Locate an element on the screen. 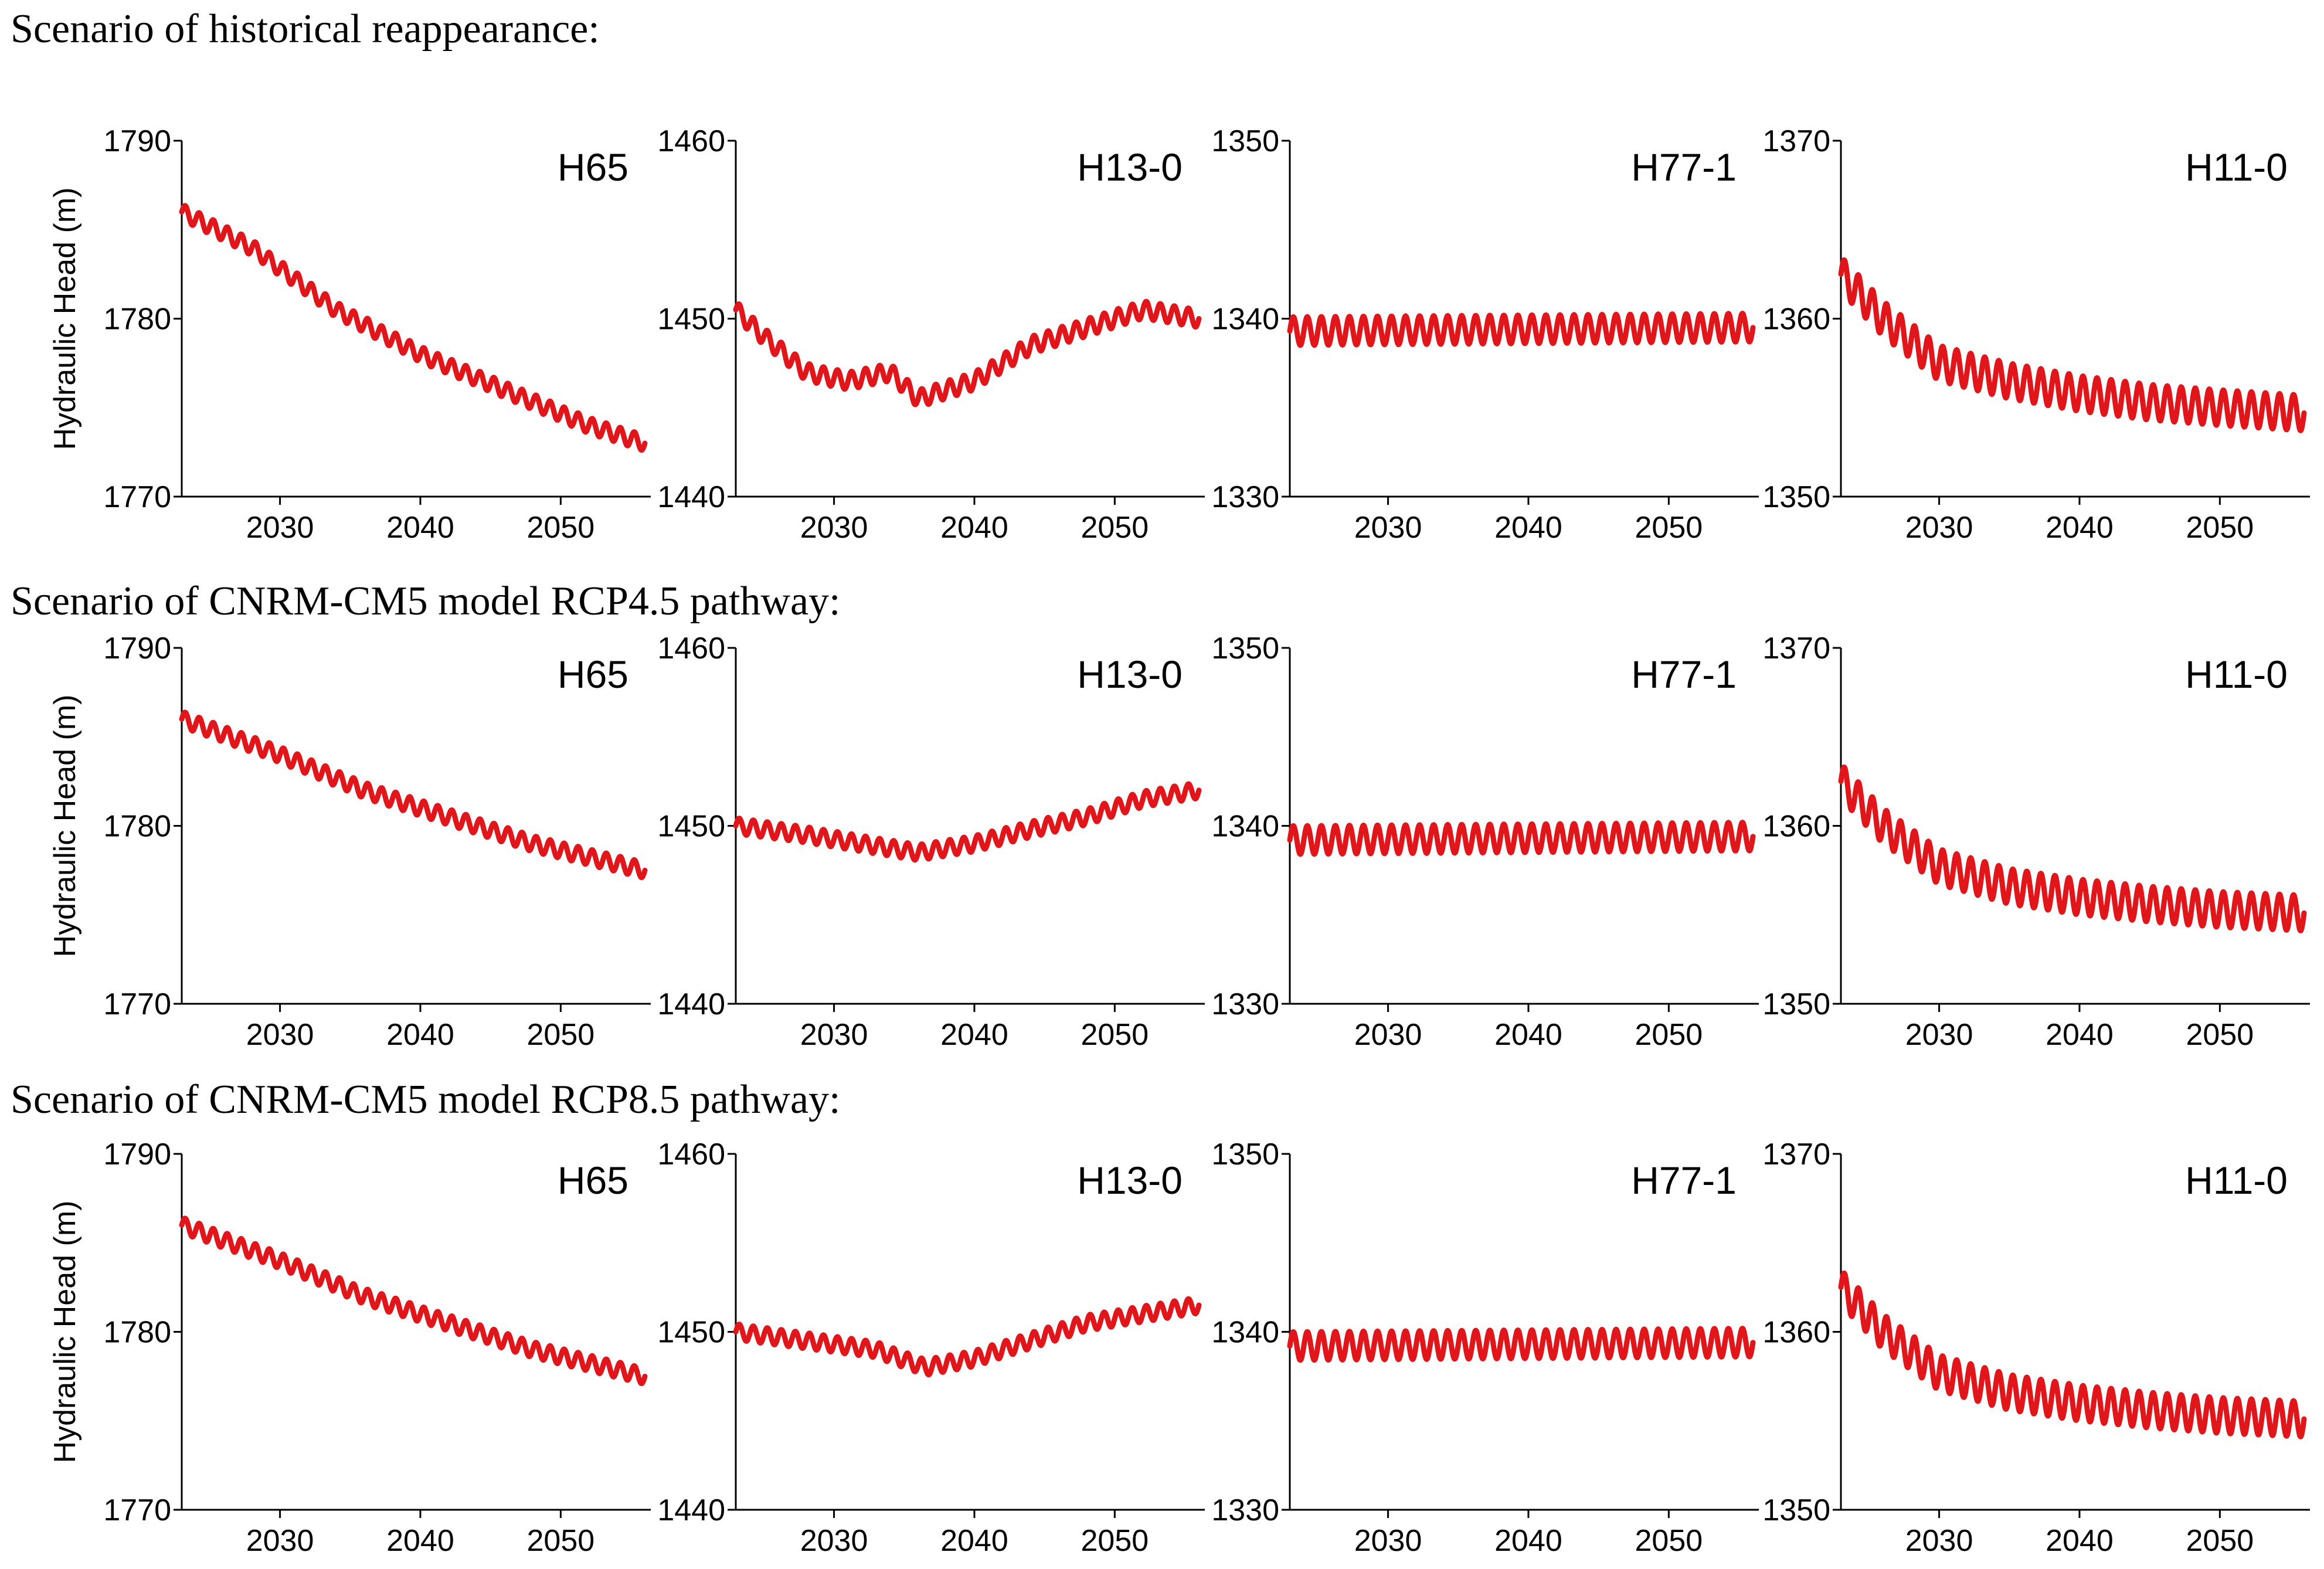 Image resolution: width=2324 pixels, height=1569 pixels. chart-panel-h77-1-2: 1330 1340 1350 2030 2040 2050 H77-1 is located at coordinates (1485, 1347).